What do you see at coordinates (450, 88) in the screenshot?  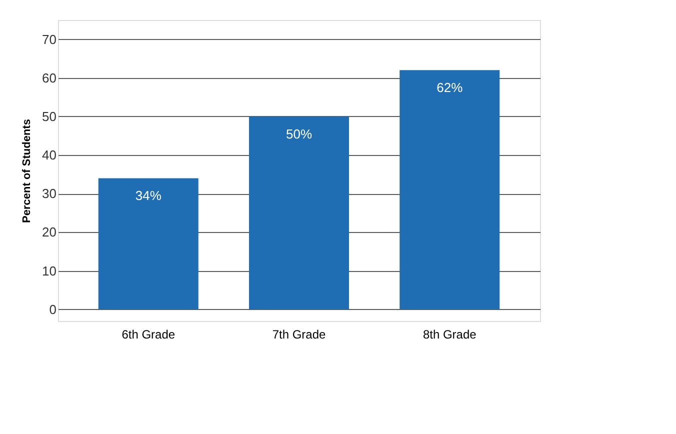 I see `data-label: 62%` at bounding box center [450, 88].